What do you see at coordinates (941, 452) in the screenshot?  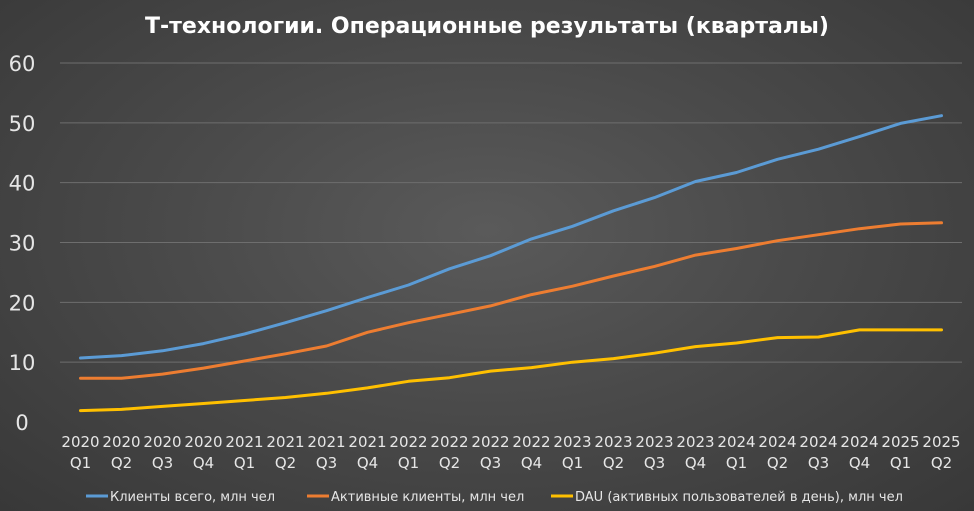 I see `x-tick-label: 2025 Q2` at bounding box center [941, 452].